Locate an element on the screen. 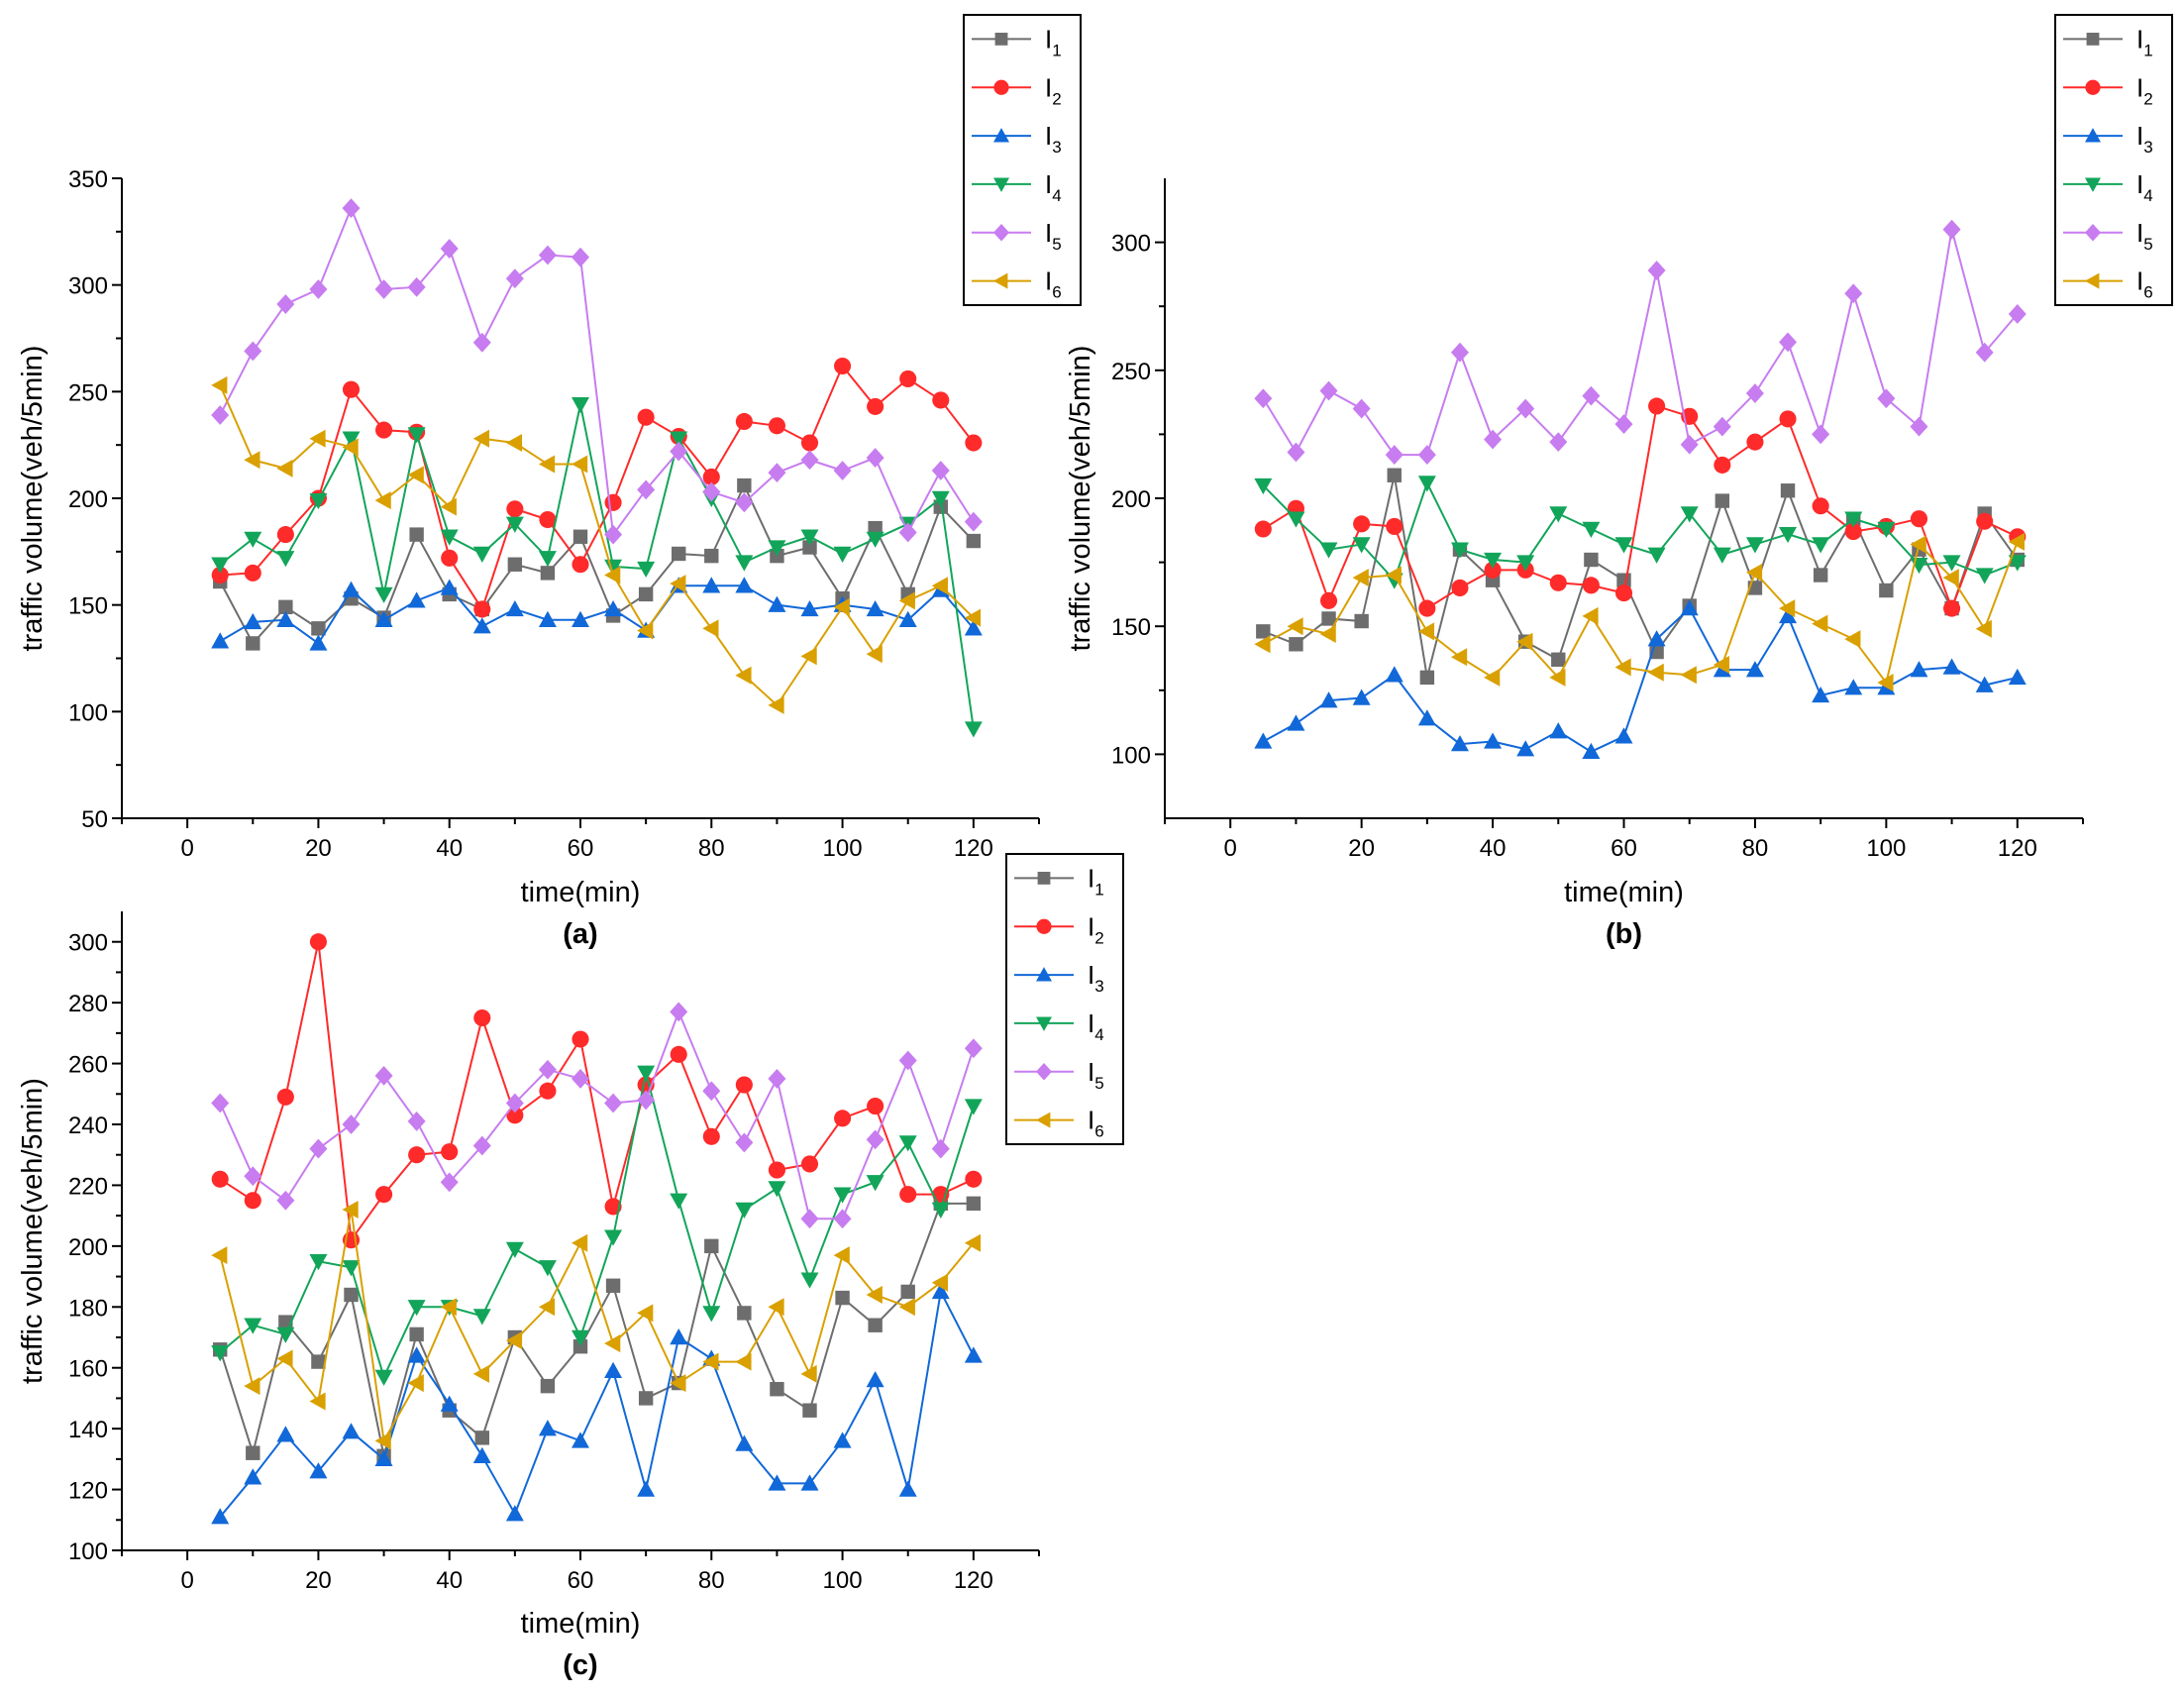  y-tick-label: 140 is located at coordinates (88, 1430).